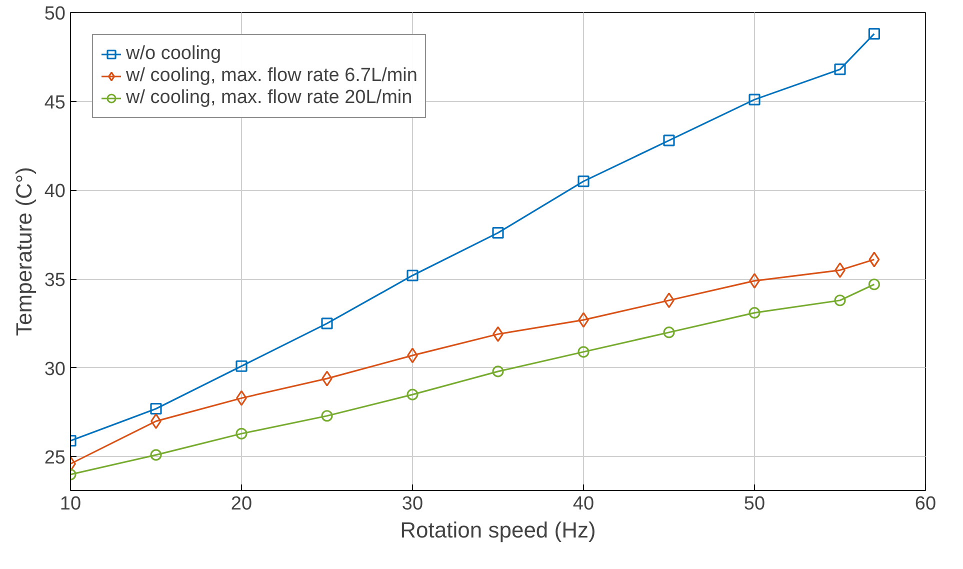  Describe the element at coordinates (174, 54) in the screenshot. I see `legend-label: w/o cooling` at that location.